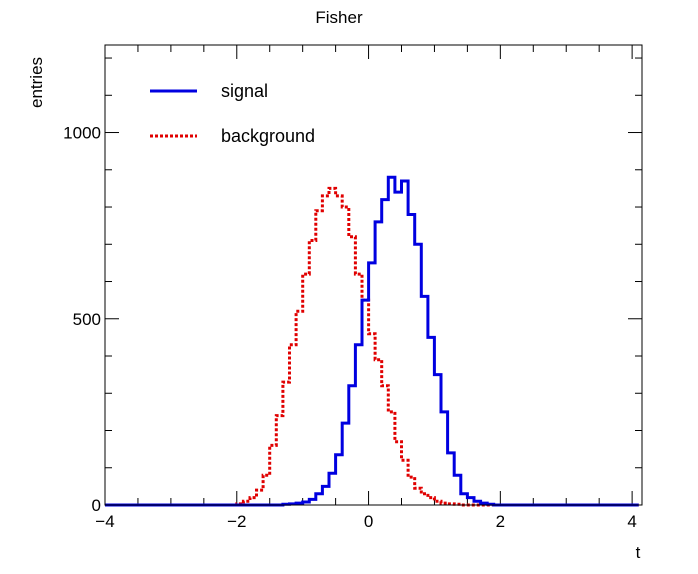 This screenshot has height=574, width=698. Describe the element at coordinates (96, 505) in the screenshot. I see `y-tick-label: 0` at that location.